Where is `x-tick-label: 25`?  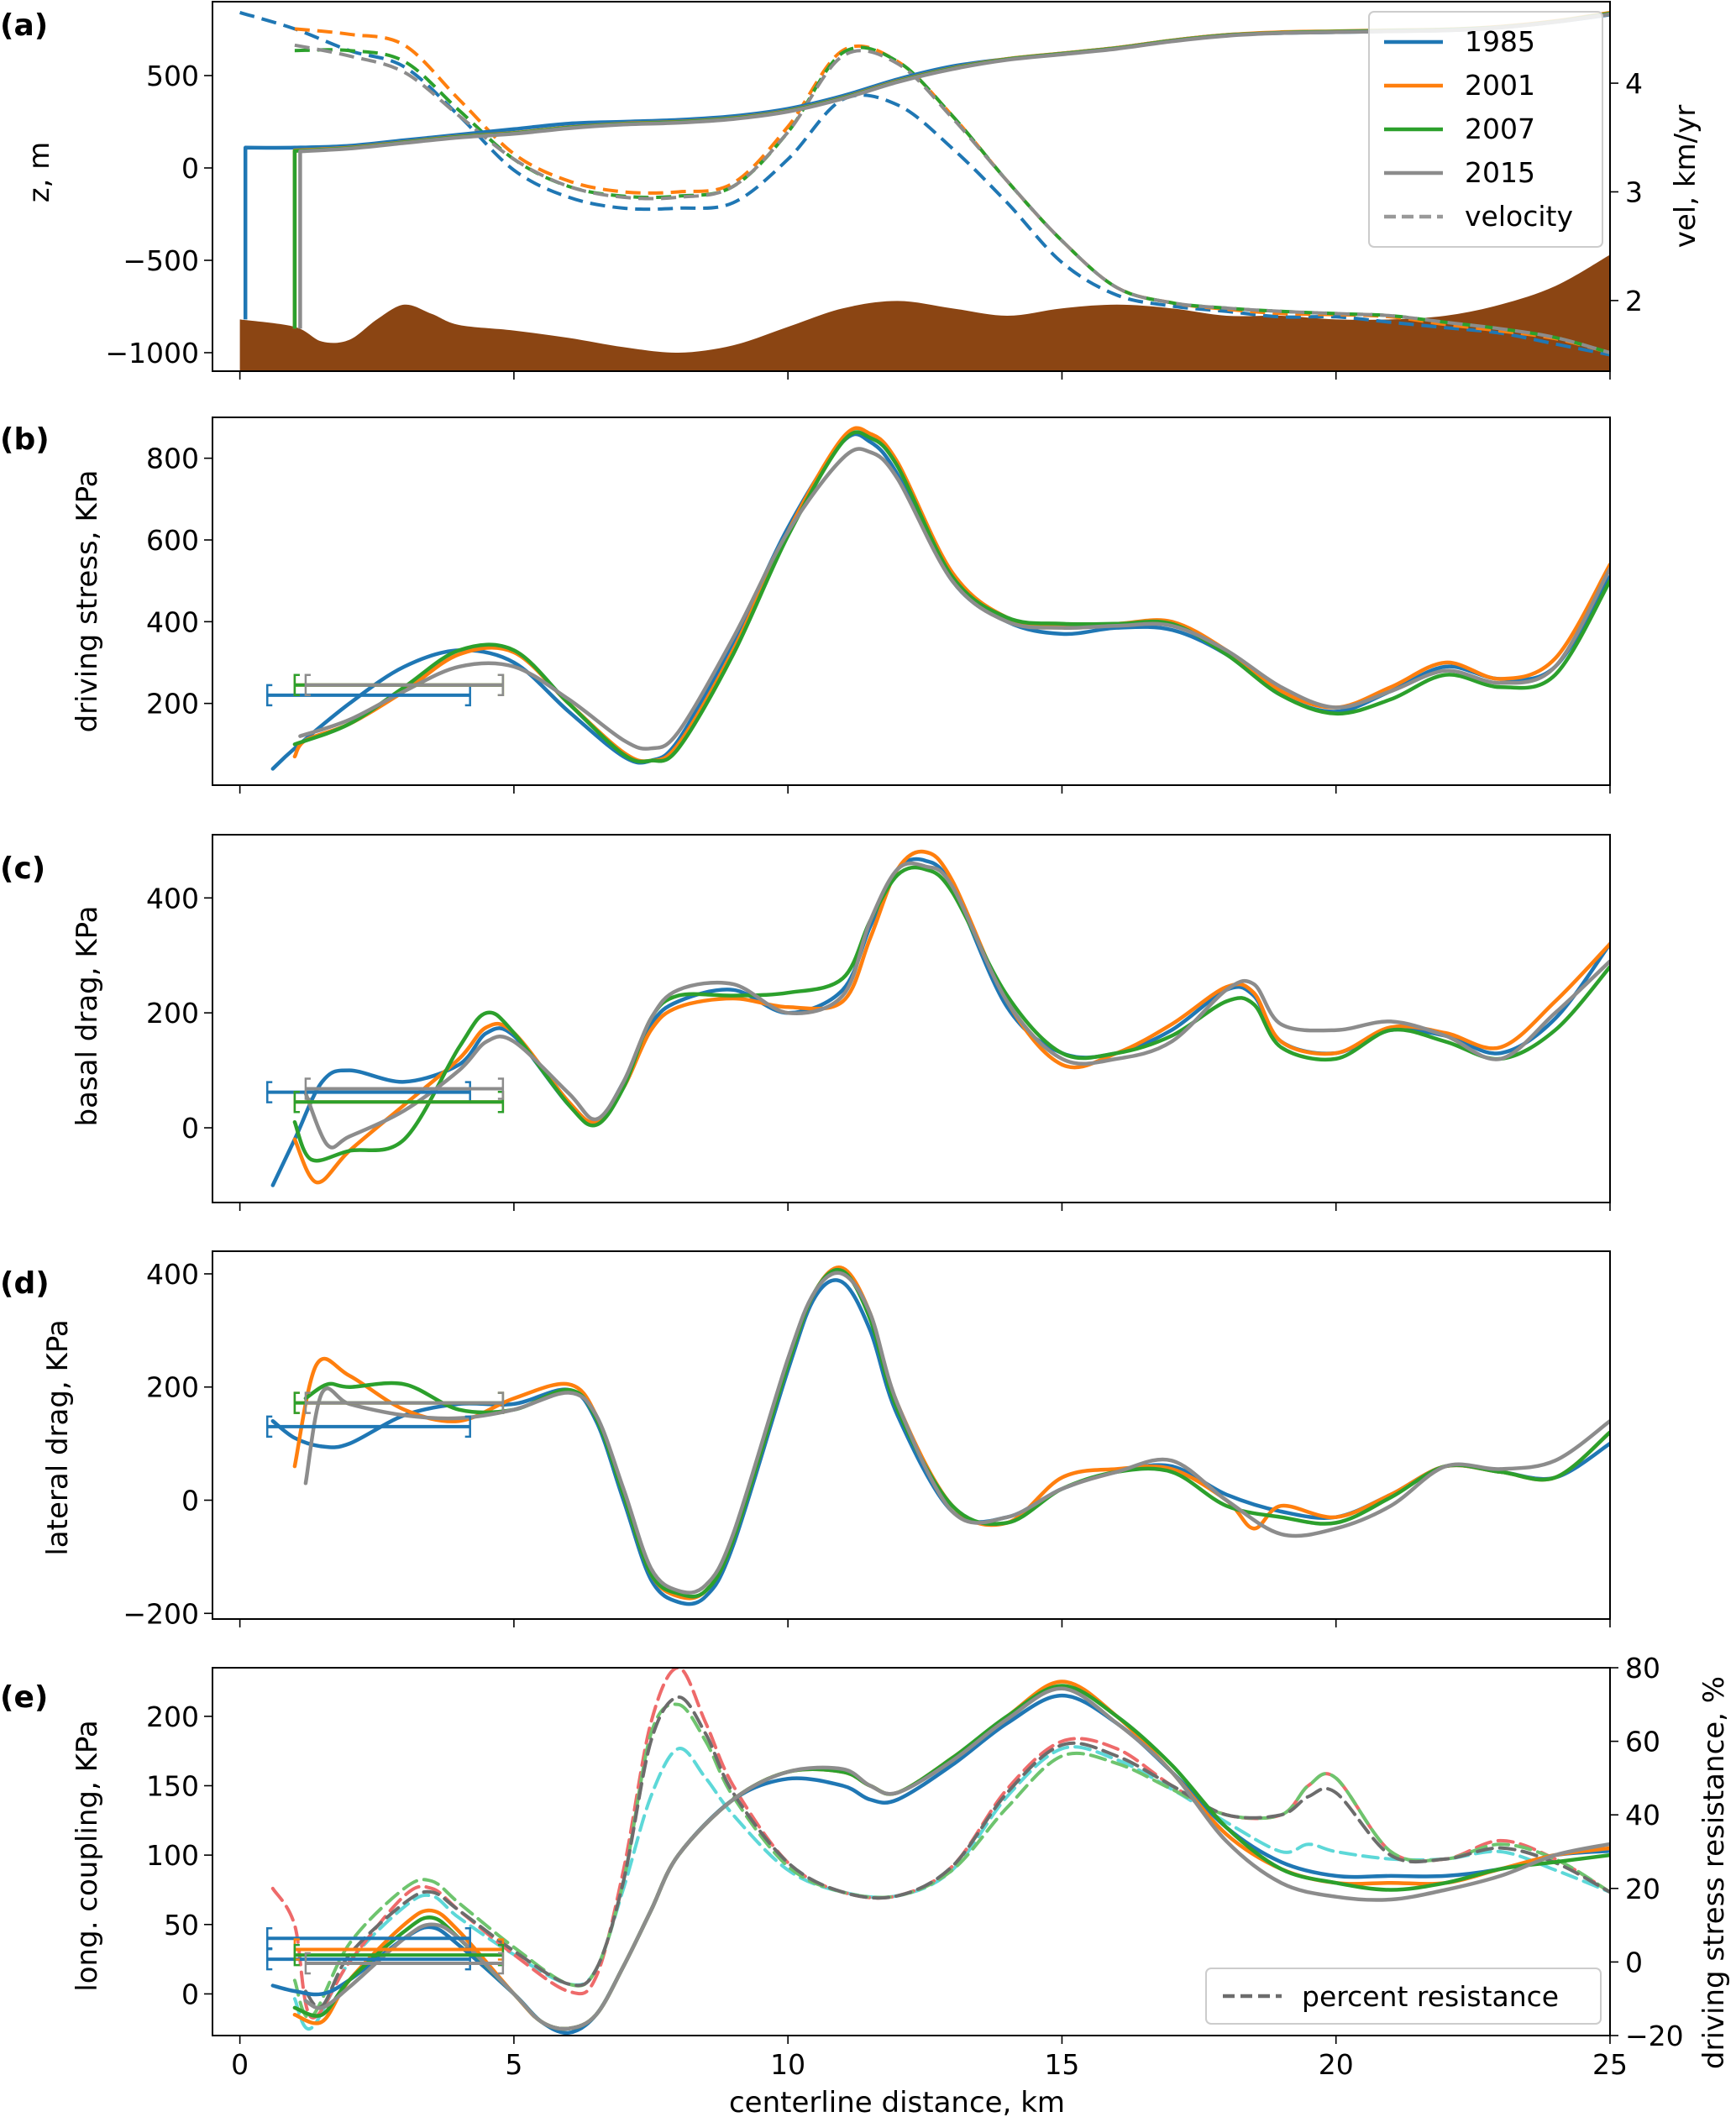 x-tick-label: 25 is located at coordinates (1610, 2064).